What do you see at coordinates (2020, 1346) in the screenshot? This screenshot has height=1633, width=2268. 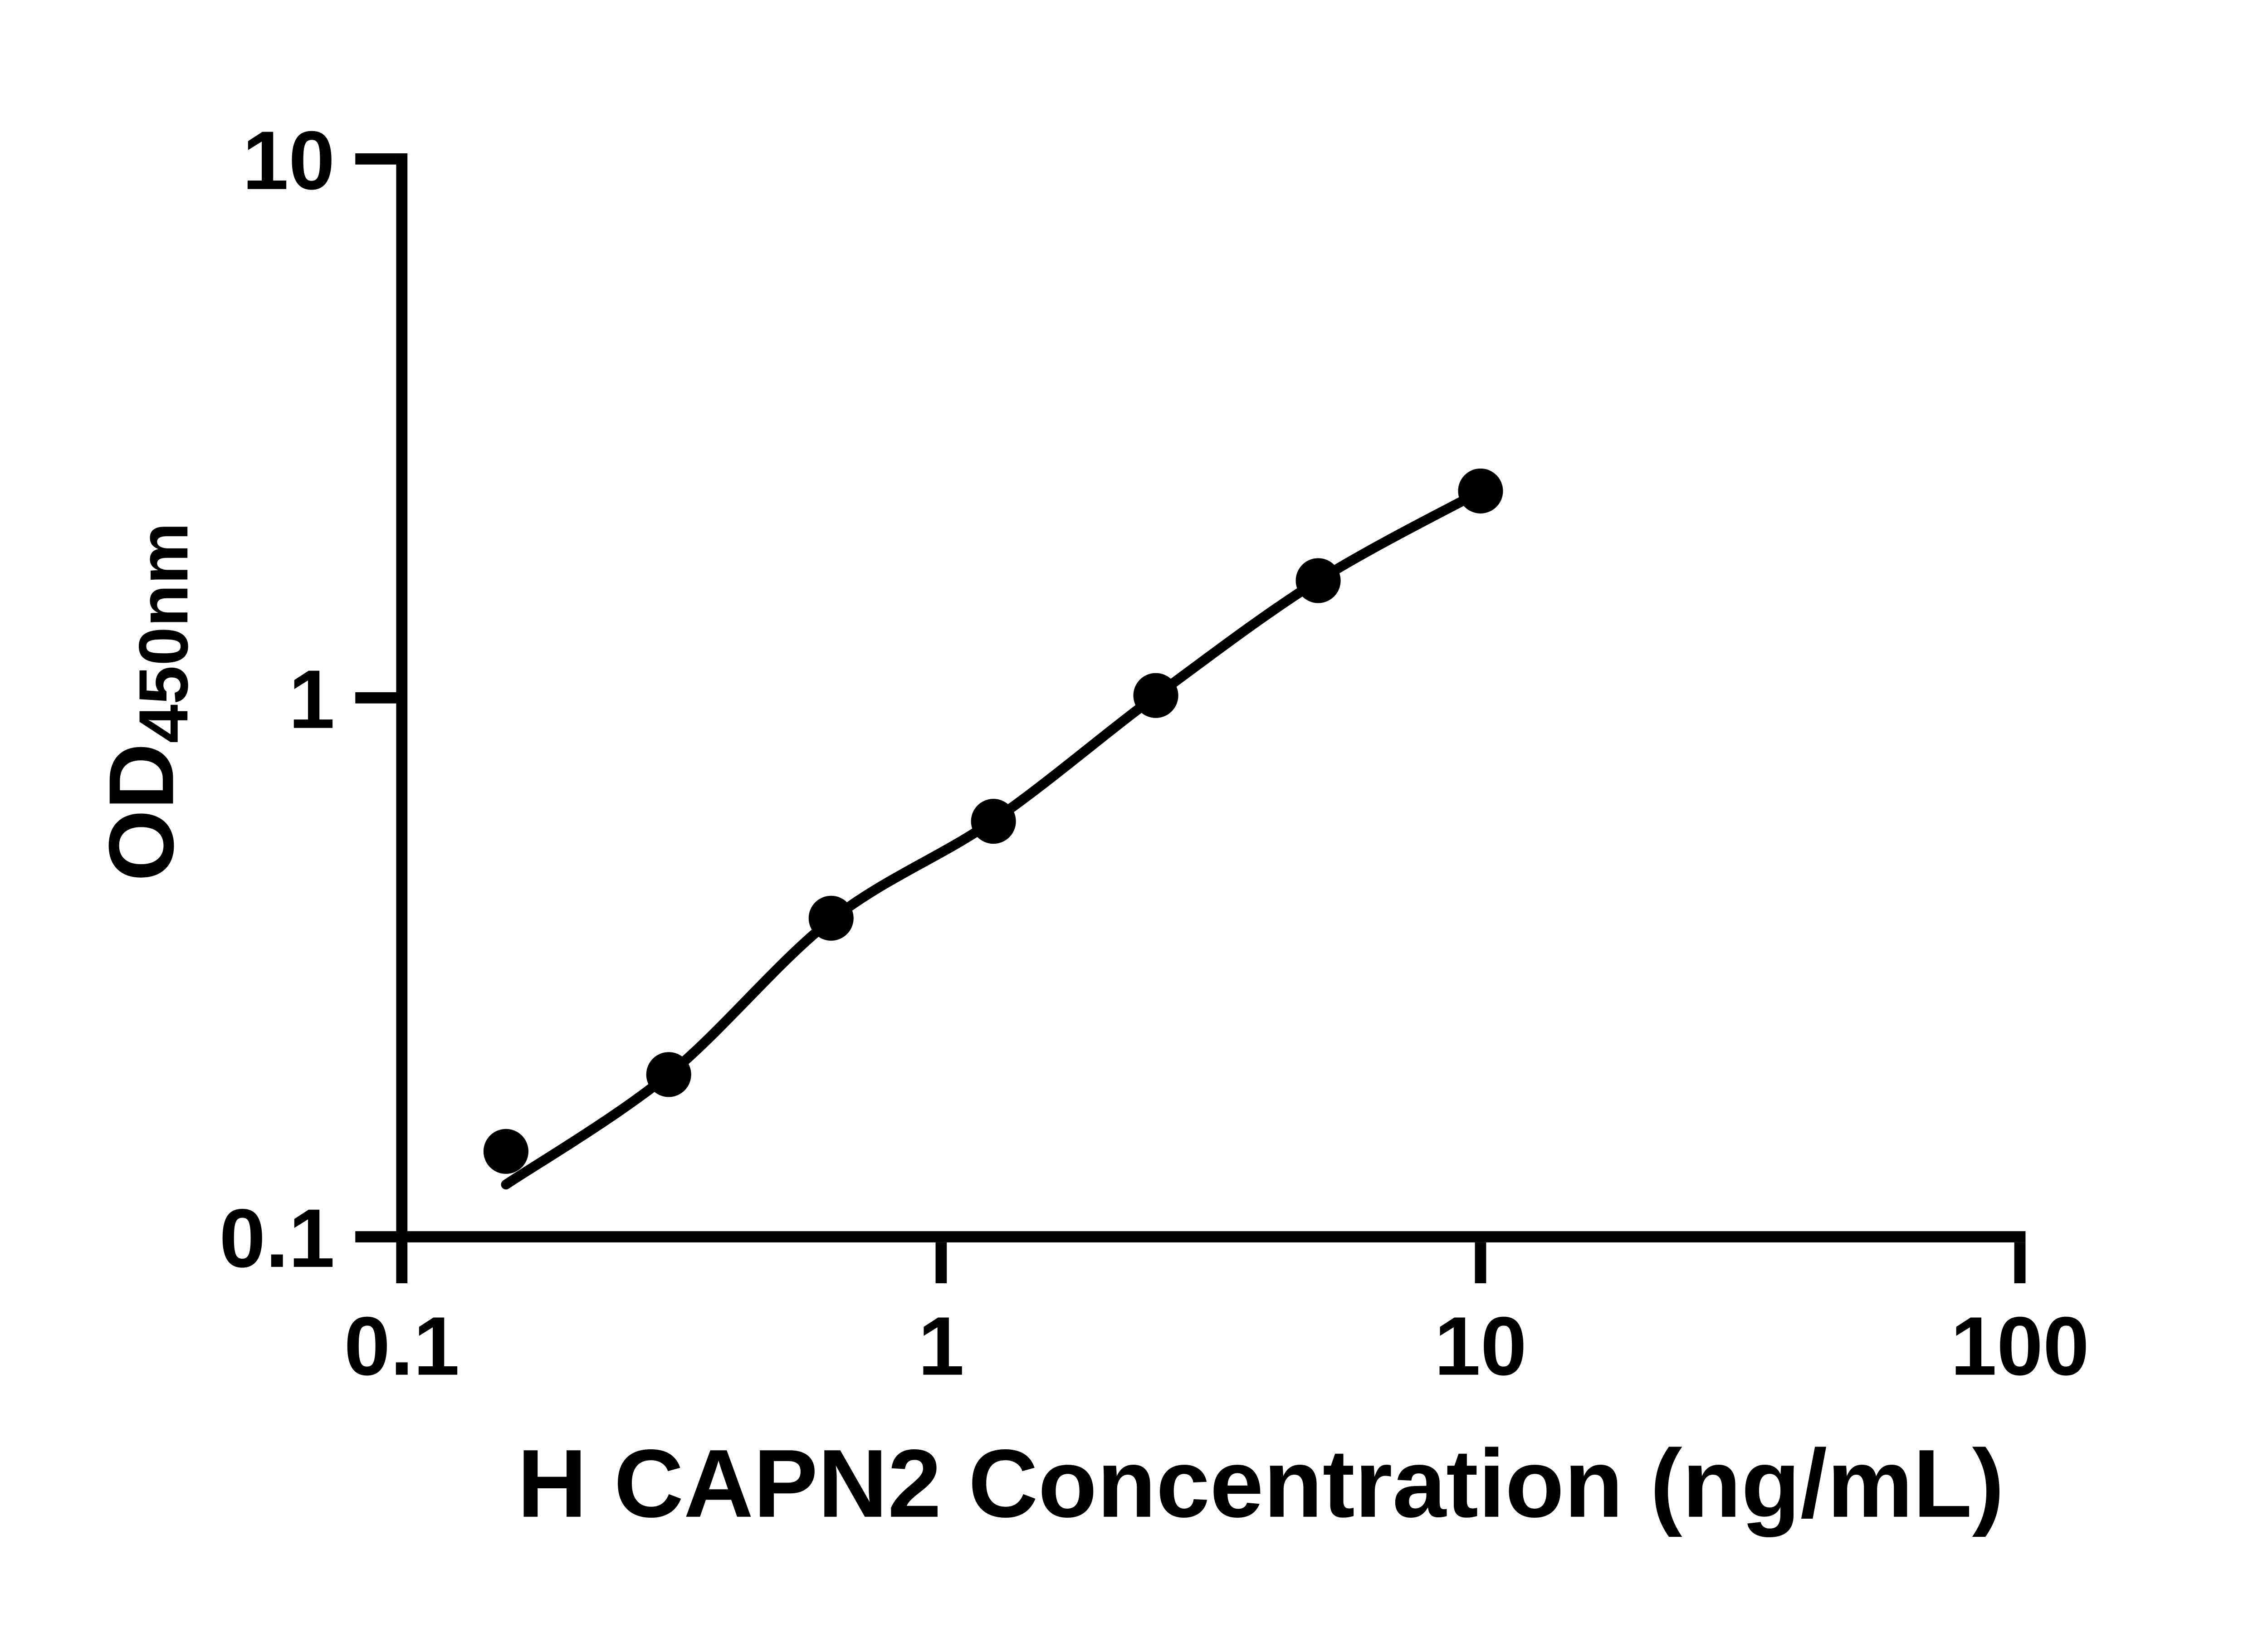 I see `x-tick-label: 100` at bounding box center [2020, 1346].